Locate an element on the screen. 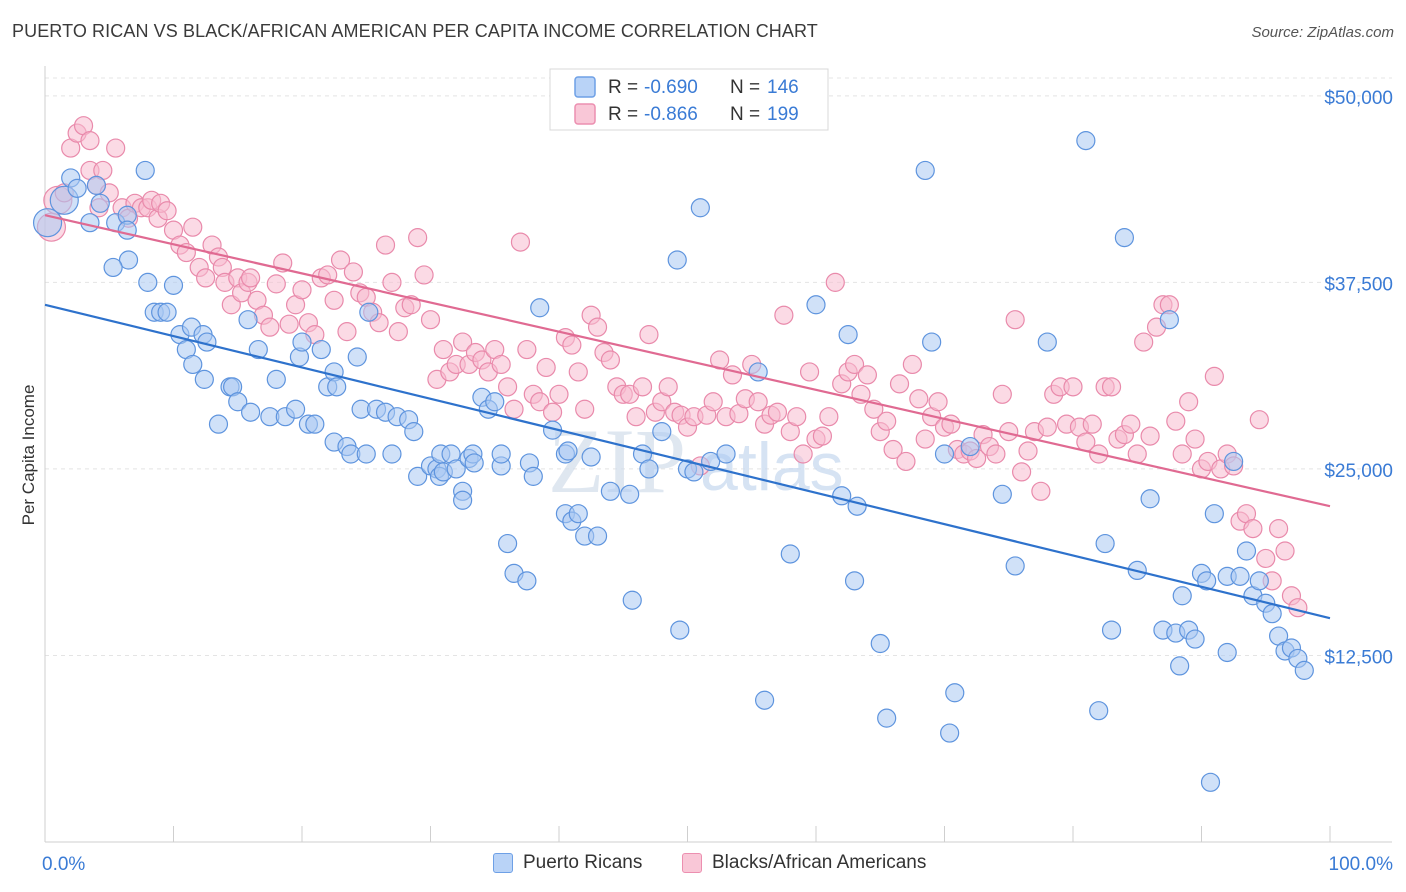 Image resolution: width=1406 pixels, height=892 pixels. legend-n-value-1: 146 is located at coordinates (783, 87).